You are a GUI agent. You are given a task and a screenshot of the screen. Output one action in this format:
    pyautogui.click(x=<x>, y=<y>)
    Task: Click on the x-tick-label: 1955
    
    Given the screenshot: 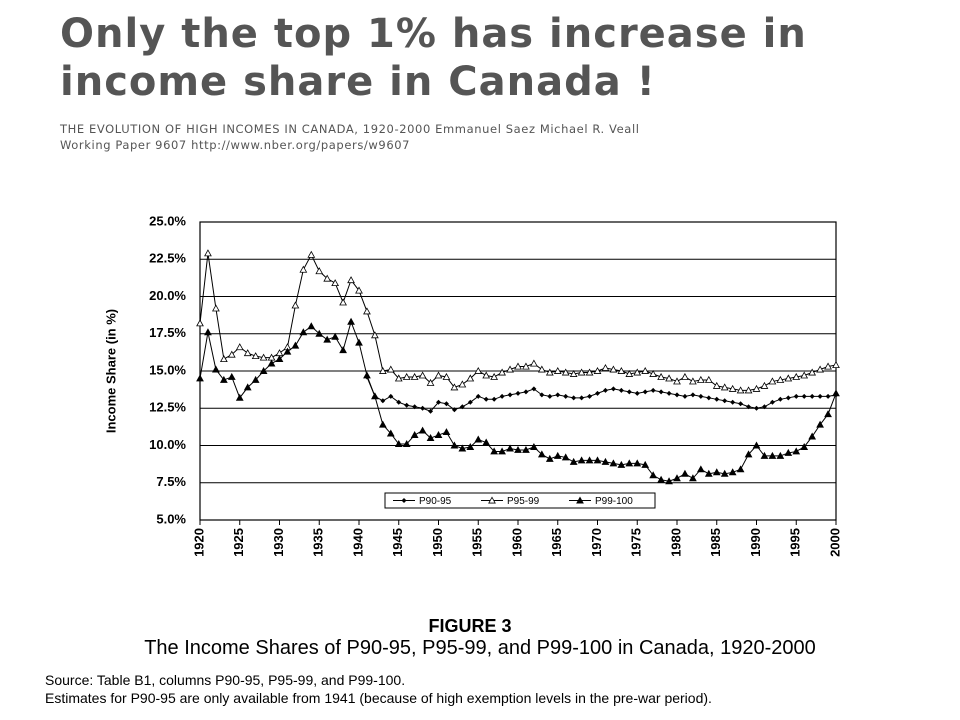 What is the action you would take?
    pyautogui.click(x=477, y=542)
    